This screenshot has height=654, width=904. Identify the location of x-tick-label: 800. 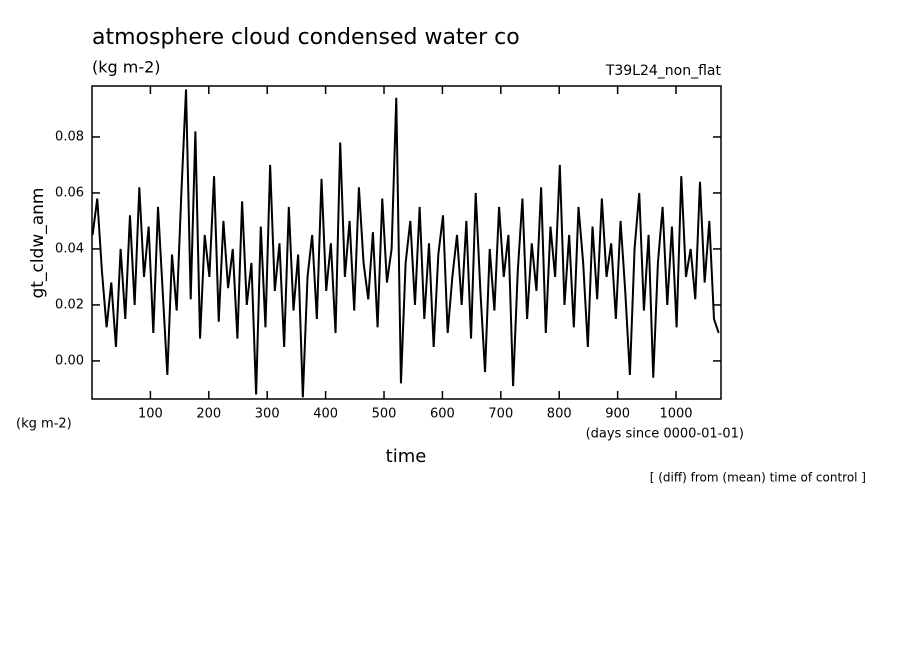
(559, 414).